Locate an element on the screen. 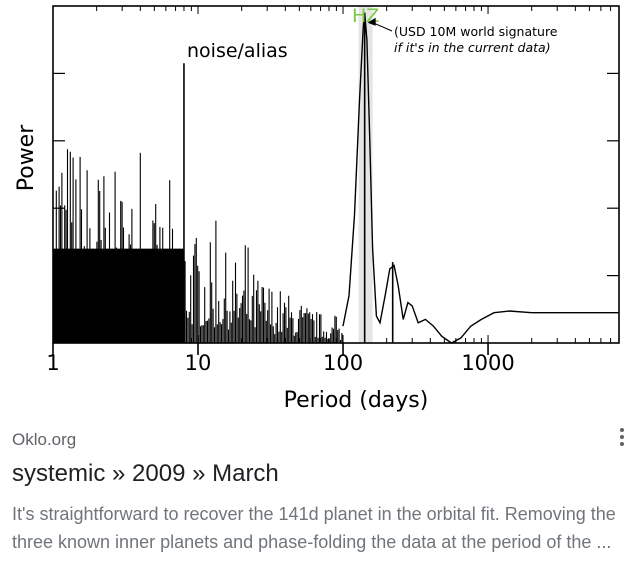 The image size is (633, 584). noise-base is located at coordinates (118, 295).